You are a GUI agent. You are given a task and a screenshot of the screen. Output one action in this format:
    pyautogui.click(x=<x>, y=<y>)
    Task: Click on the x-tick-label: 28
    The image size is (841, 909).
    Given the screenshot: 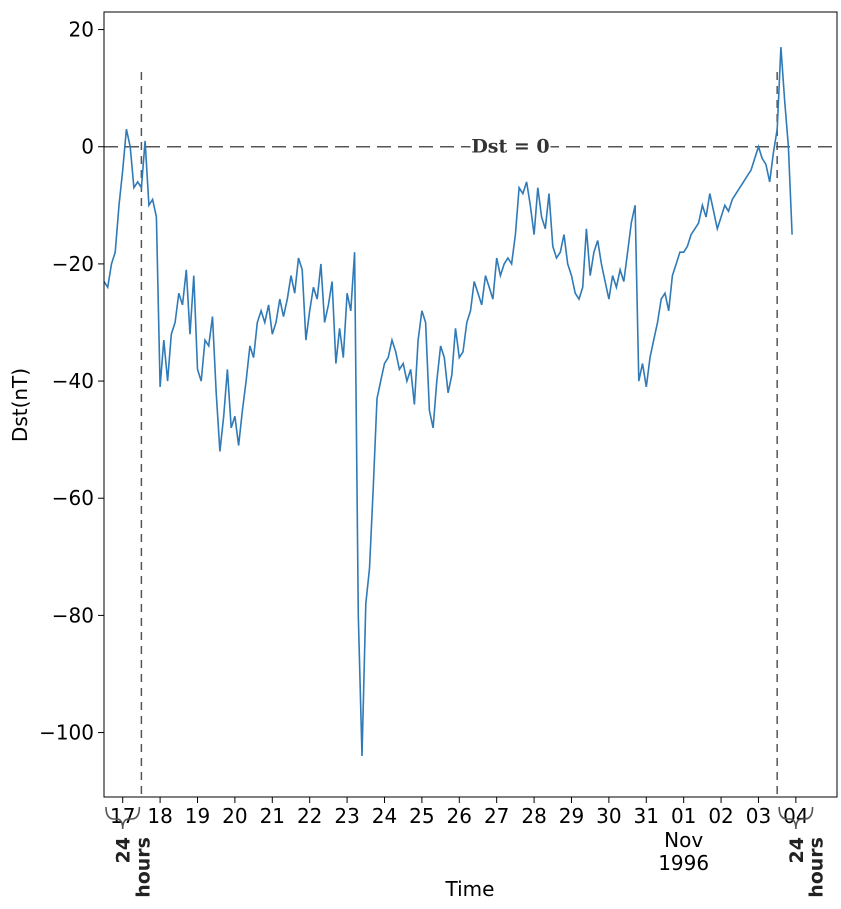 What is the action you would take?
    pyautogui.click(x=533, y=816)
    